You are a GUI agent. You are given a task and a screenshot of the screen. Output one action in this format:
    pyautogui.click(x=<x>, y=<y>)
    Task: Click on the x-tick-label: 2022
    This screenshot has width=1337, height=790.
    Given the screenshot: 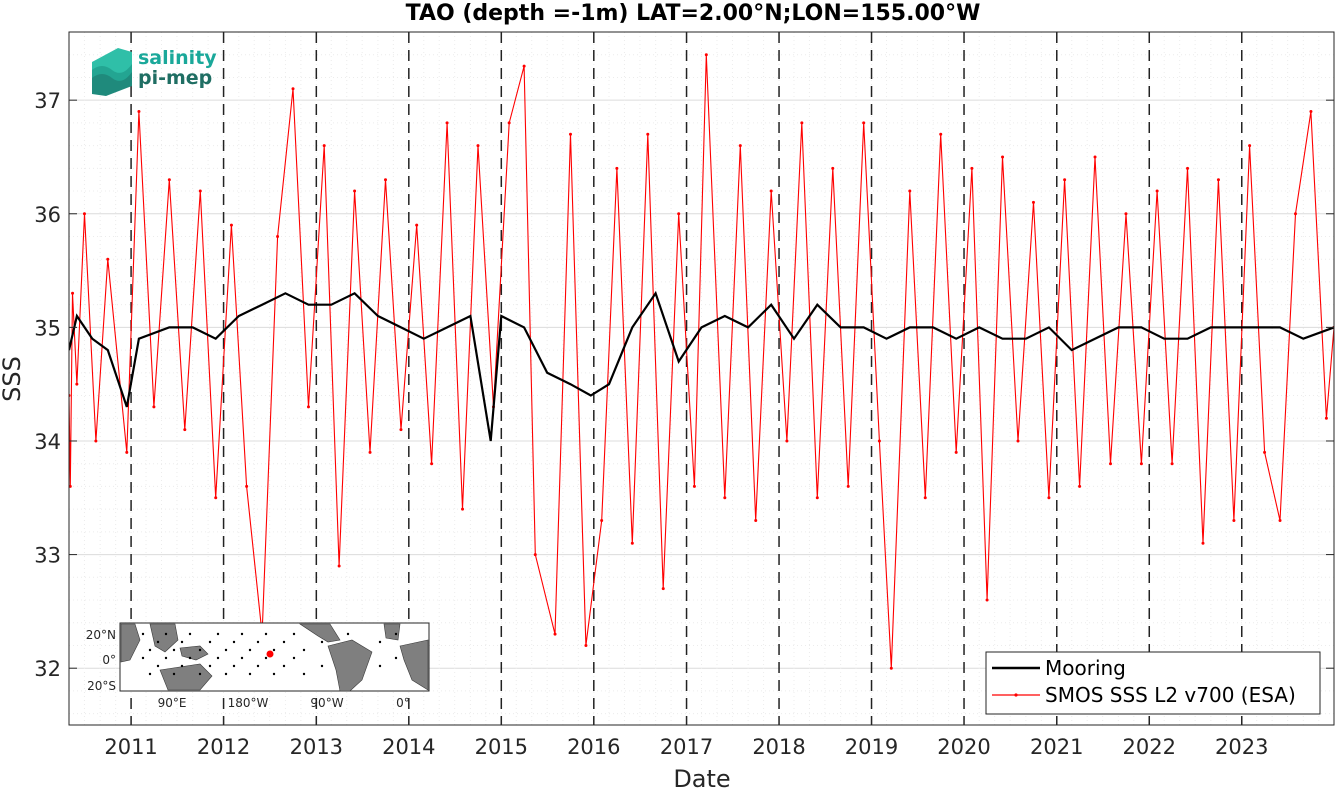 What is the action you would take?
    pyautogui.click(x=1149, y=747)
    